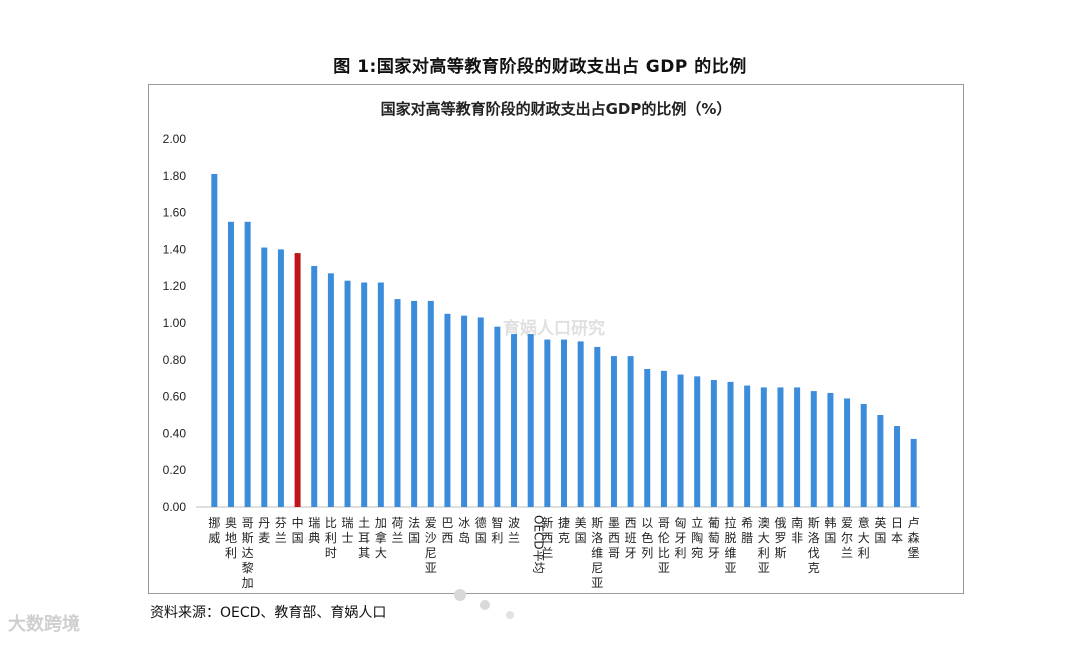 This screenshot has height=645, width=1080. I want to click on x-tick-label: 意大利, so click(864, 537).